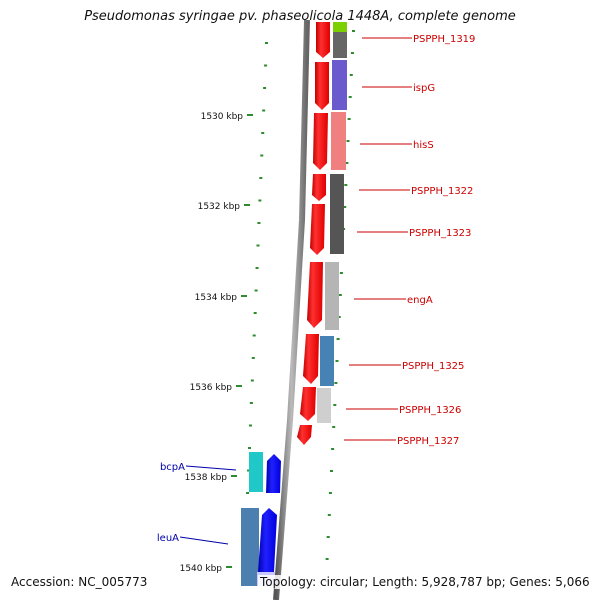  I want to click on scale-label: 1538 kbp, so click(206, 478).